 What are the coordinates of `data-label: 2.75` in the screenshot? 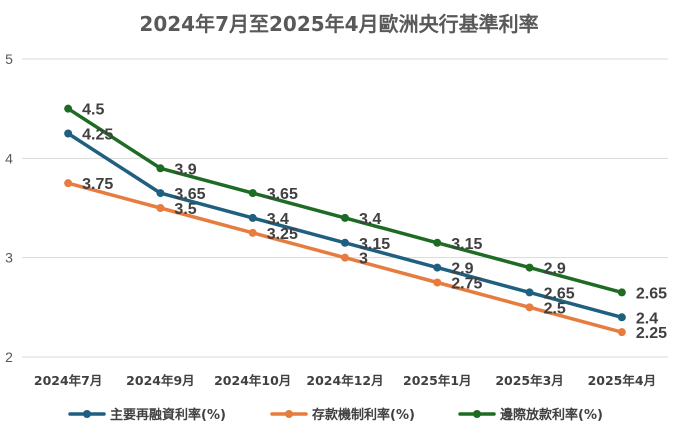 It's located at (466, 284).